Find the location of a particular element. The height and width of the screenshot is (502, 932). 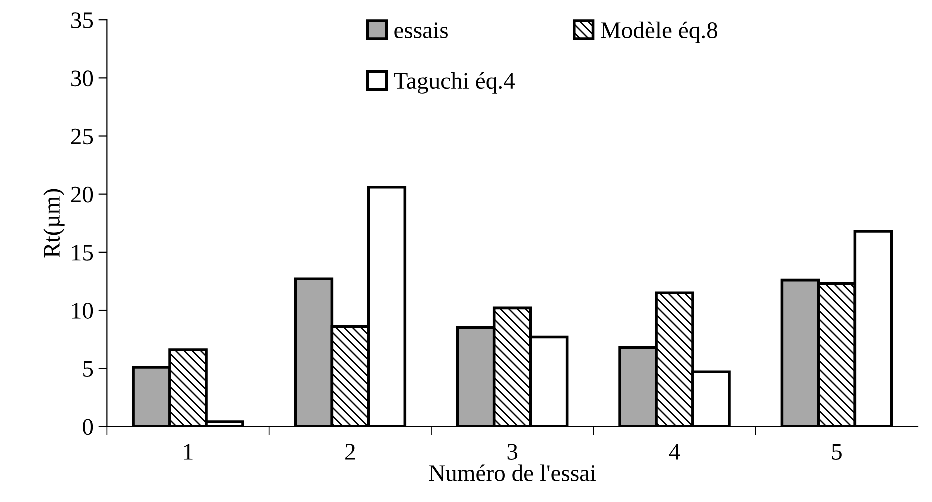

y-tick-label: 0 is located at coordinates (88, 427).